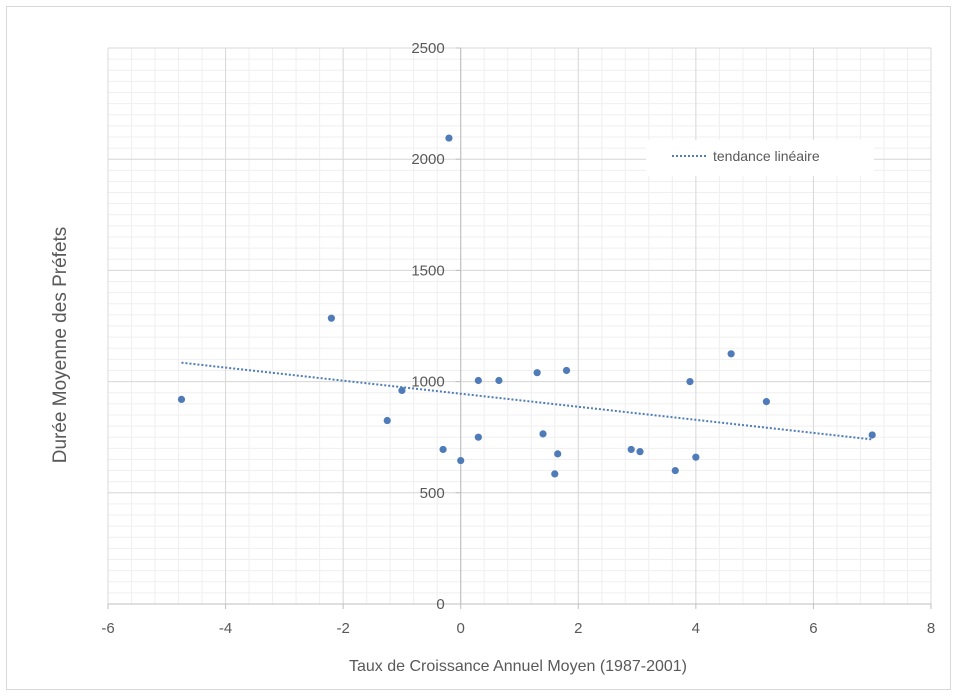 This screenshot has width=957, height=696. I want to click on legend-label: tendance linéaire, so click(766, 156).